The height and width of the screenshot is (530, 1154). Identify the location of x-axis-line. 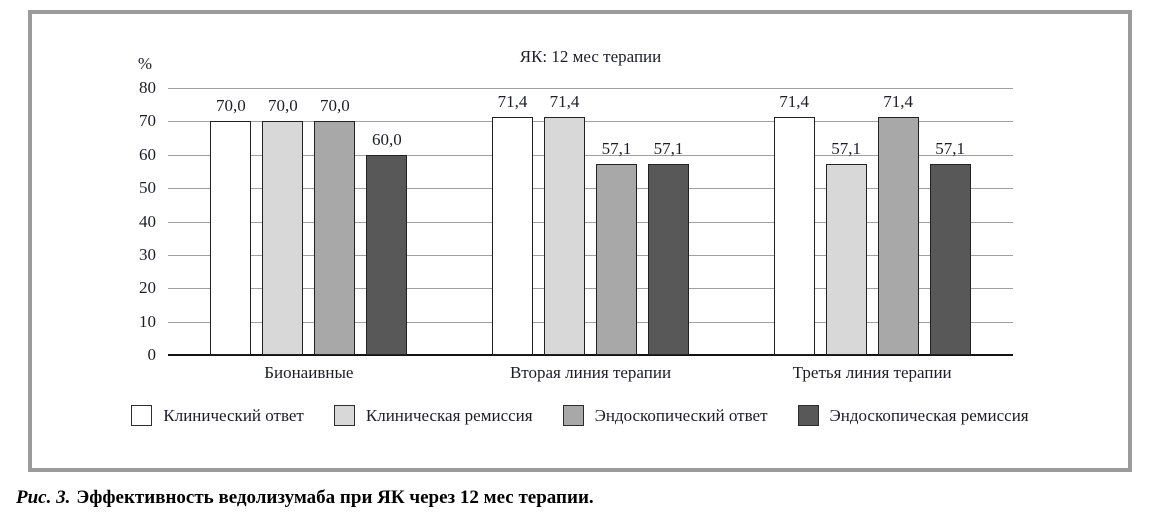
(590, 355).